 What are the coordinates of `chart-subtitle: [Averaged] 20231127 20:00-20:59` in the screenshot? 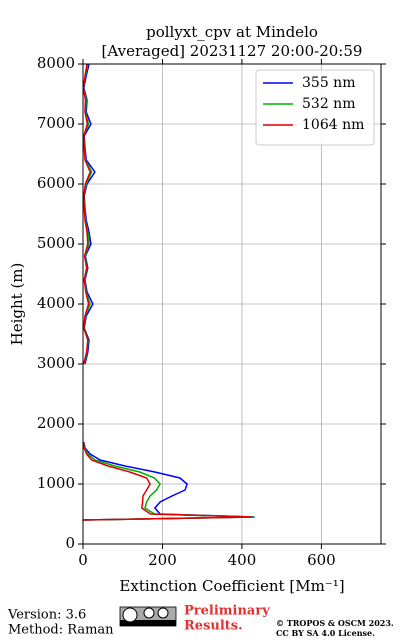 It's located at (232, 51).